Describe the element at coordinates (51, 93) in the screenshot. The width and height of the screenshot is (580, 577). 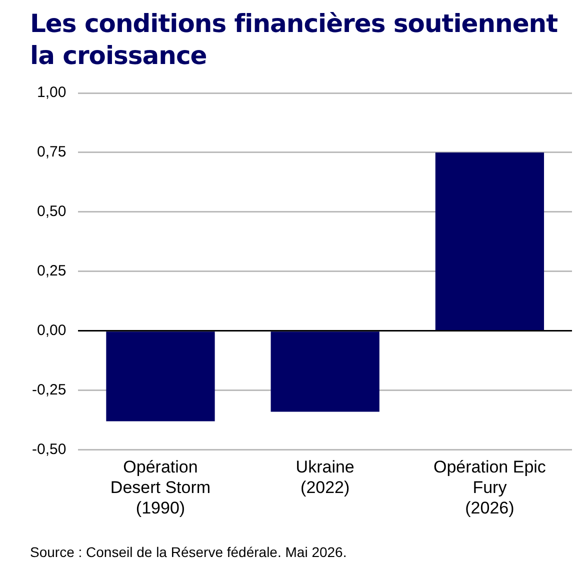
I see `y-tick-label: 1,00` at that location.